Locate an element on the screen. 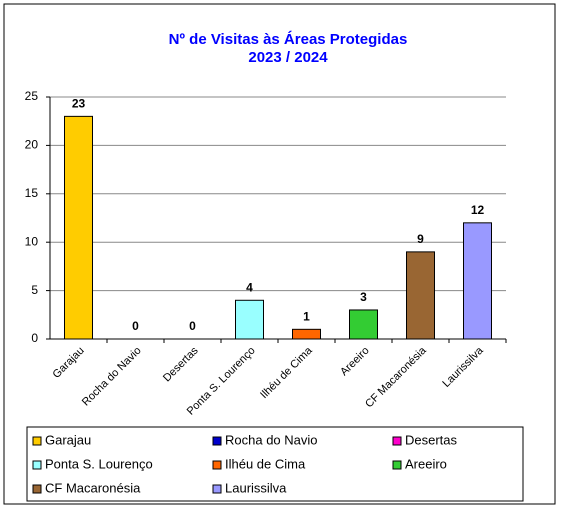 The image size is (570, 508). legend-label: CF Macaronésia is located at coordinates (93, 487).